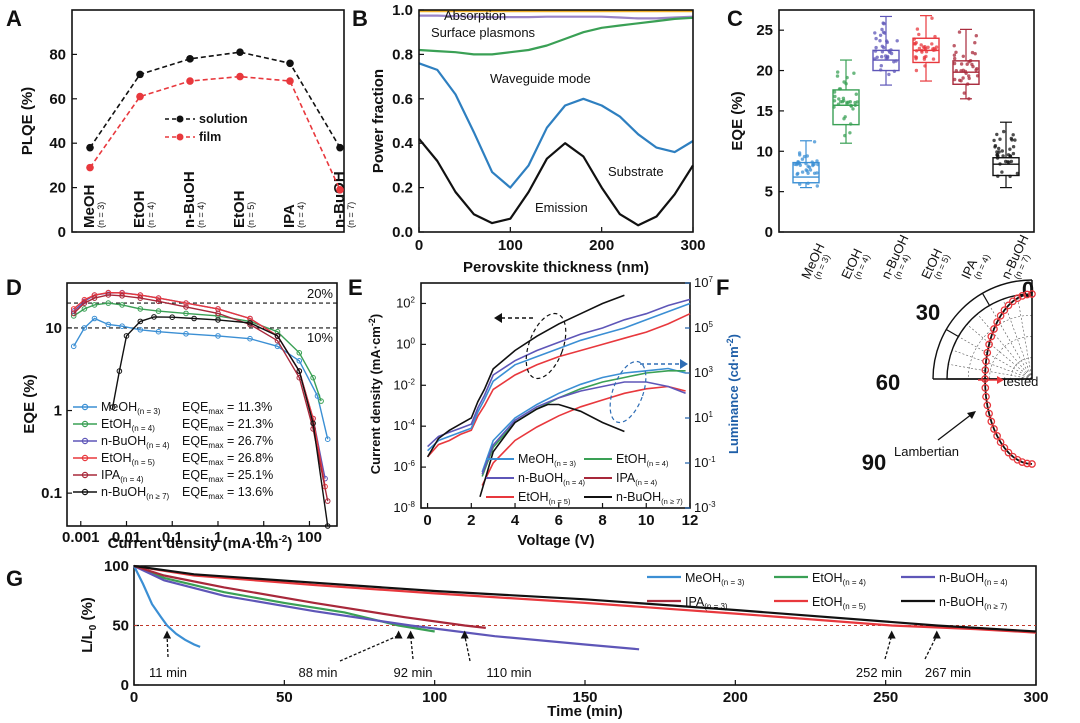 The height and width of the screenshot is (723, 1080). Describe the element at coordinates (475, 15) in the screenshot. I see `label-absorption: Absorption` at that location.